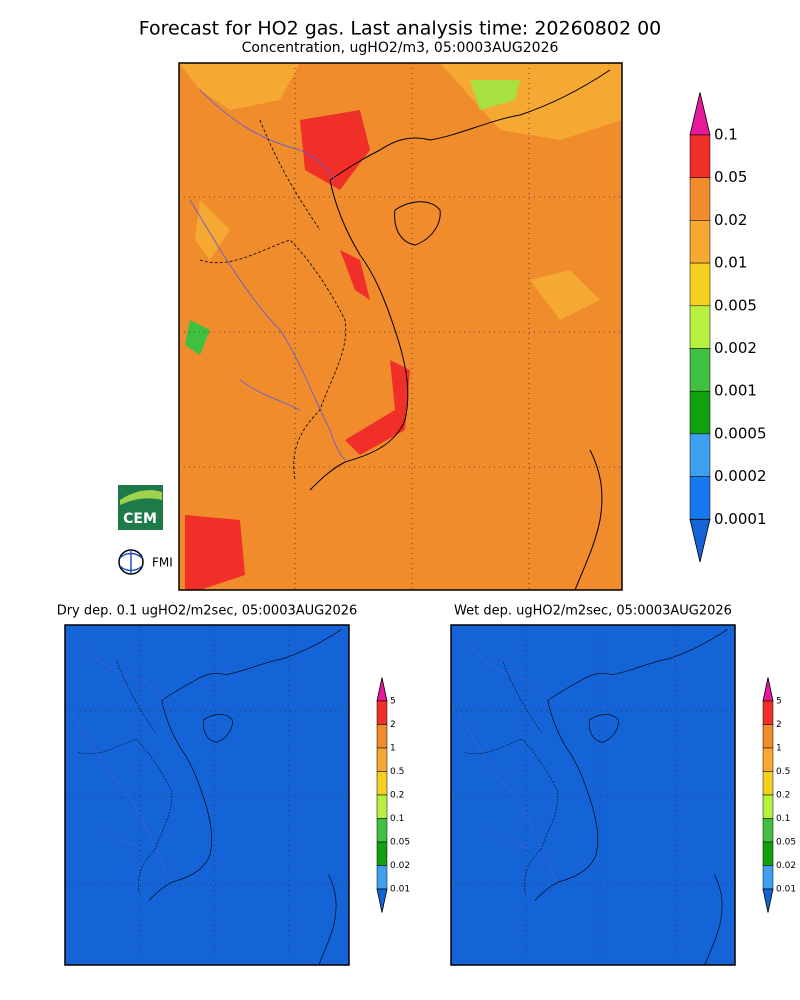  Describe the element at coordinates (735, 348) in the screenshot. I see `colorbar-label: 0.002` at that location.